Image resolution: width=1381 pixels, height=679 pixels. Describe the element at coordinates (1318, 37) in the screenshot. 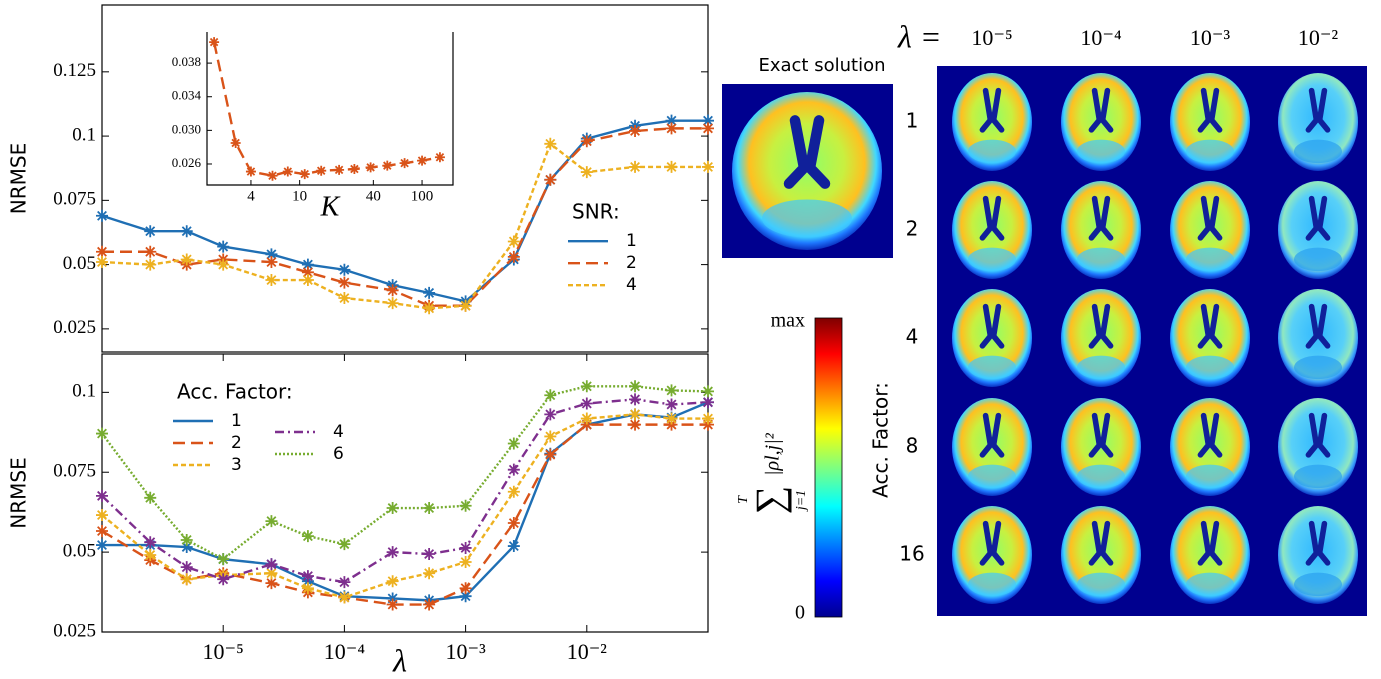

I see `column-label: 10⁻²` at that location.